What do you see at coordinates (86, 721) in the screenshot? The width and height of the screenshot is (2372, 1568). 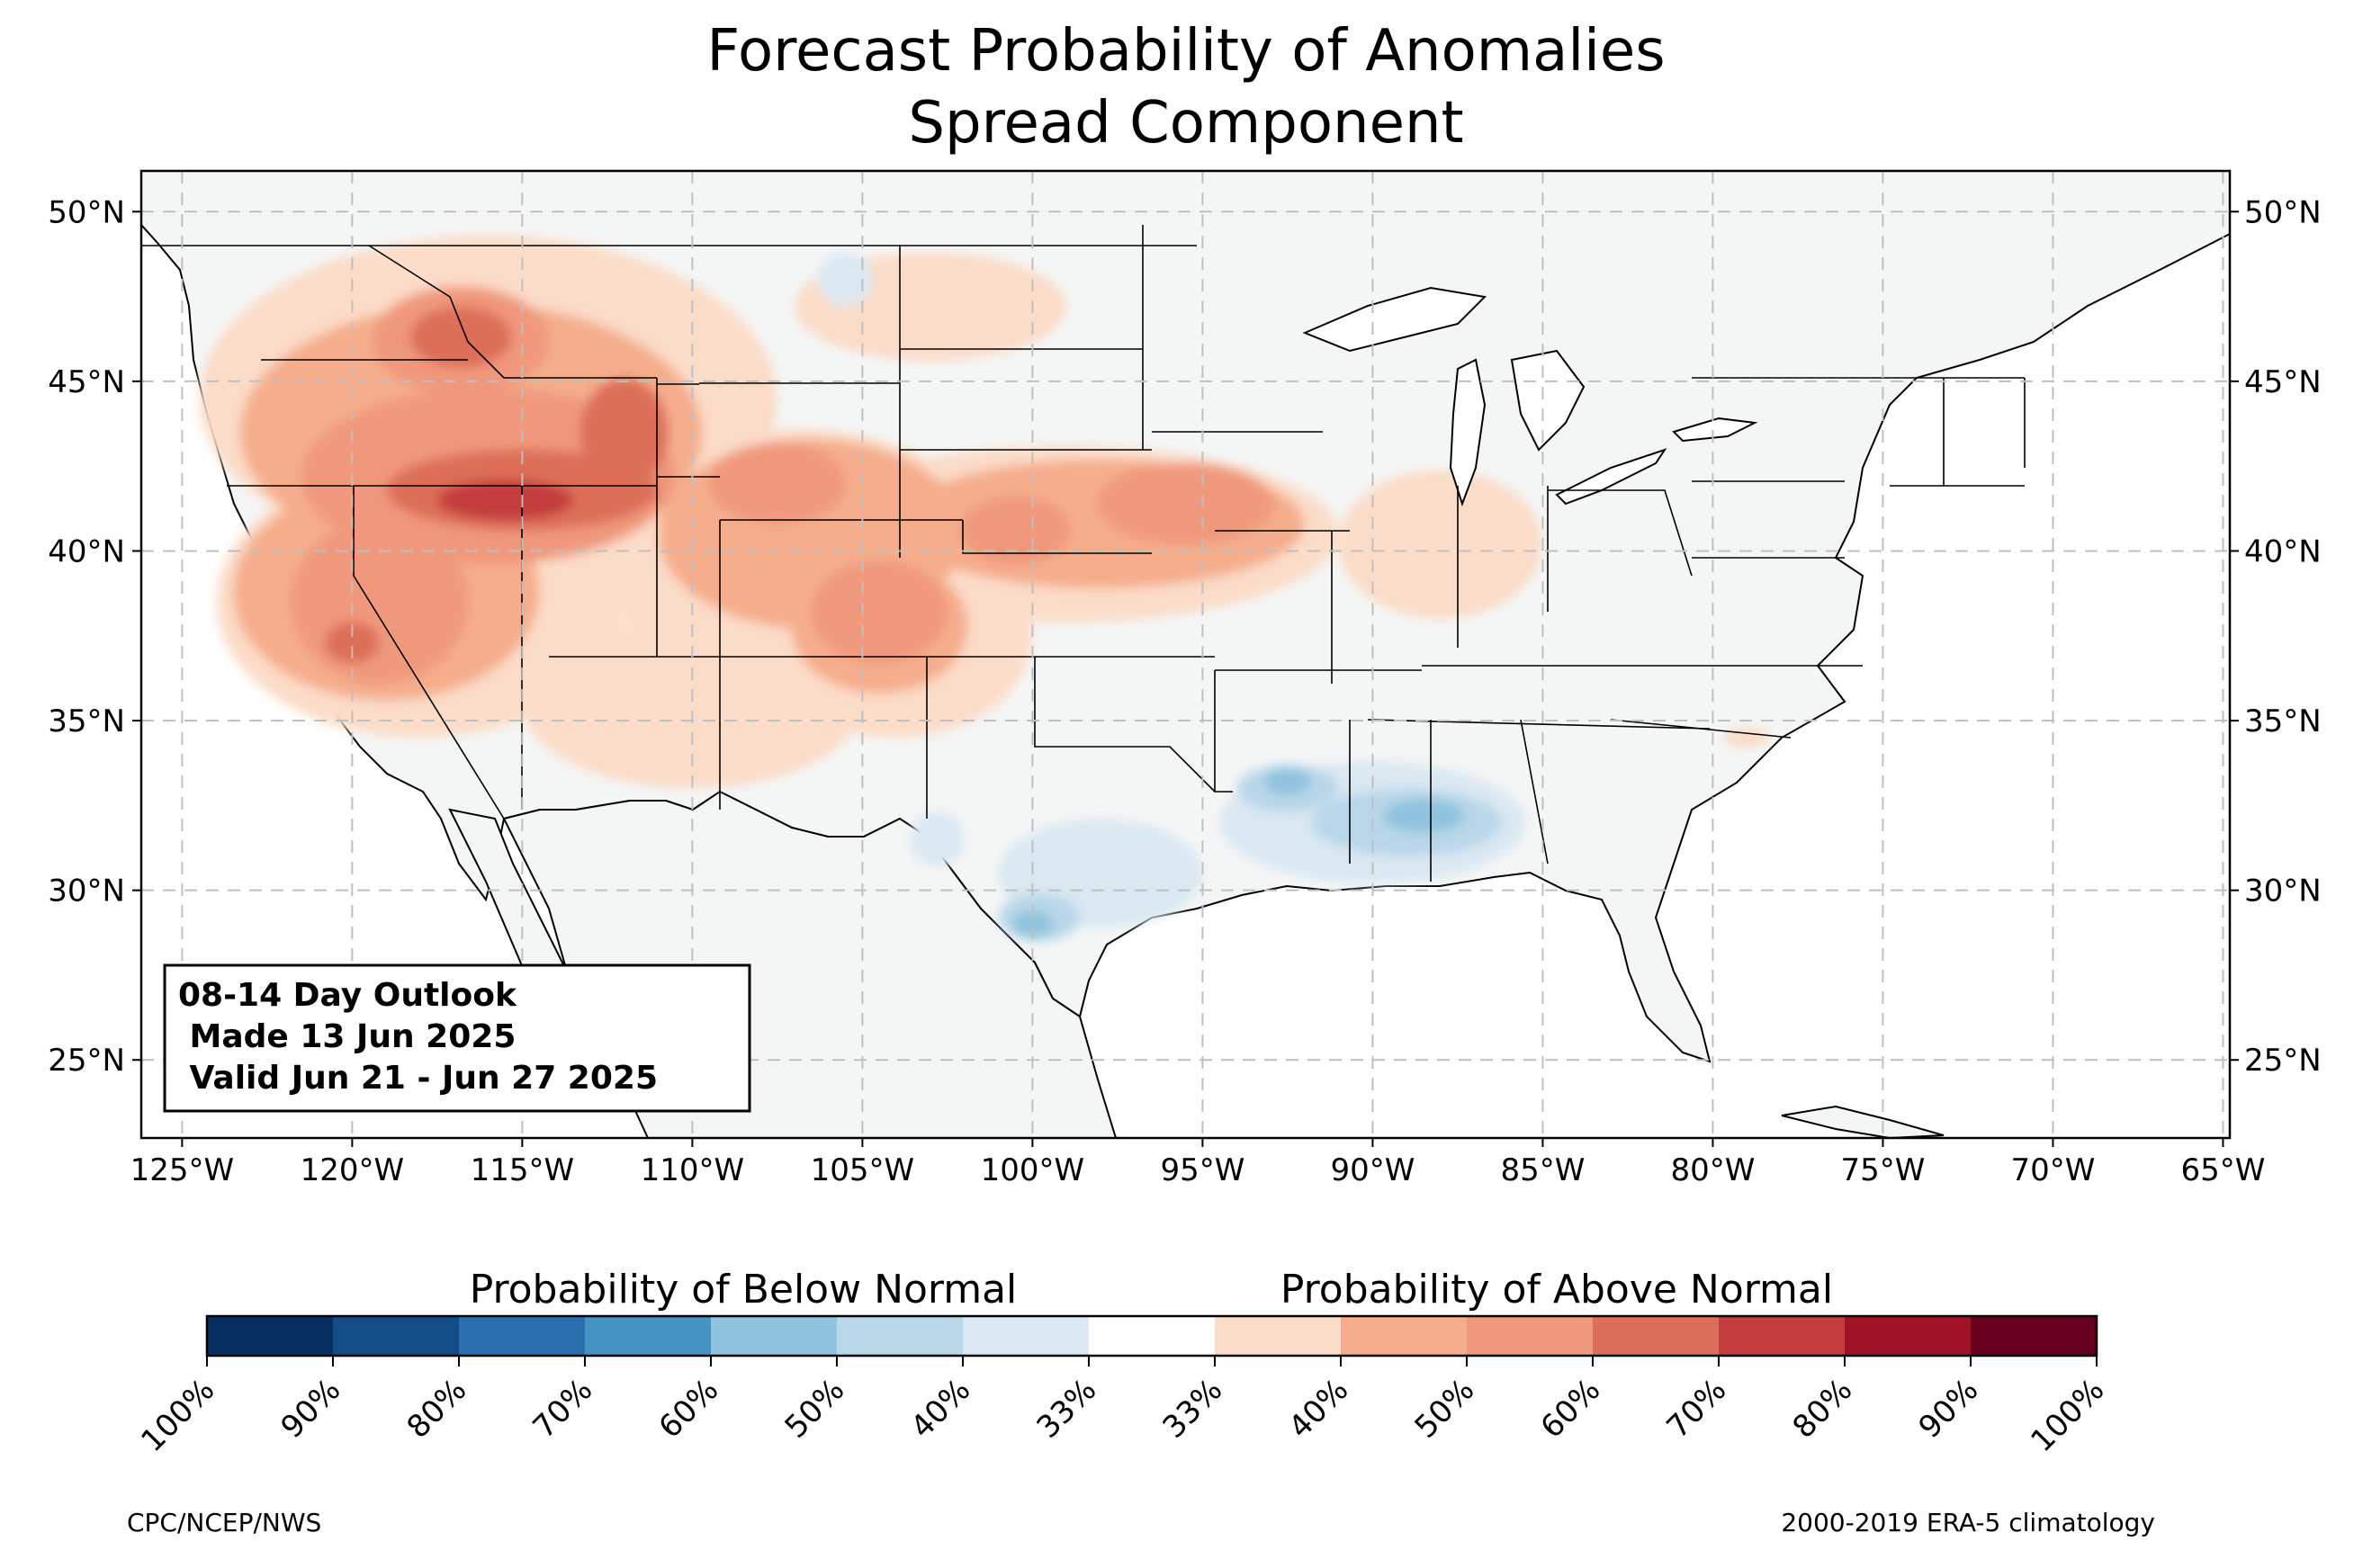 I see `lat-tick-label-left: 35°N` at bounding box center [86, 721].